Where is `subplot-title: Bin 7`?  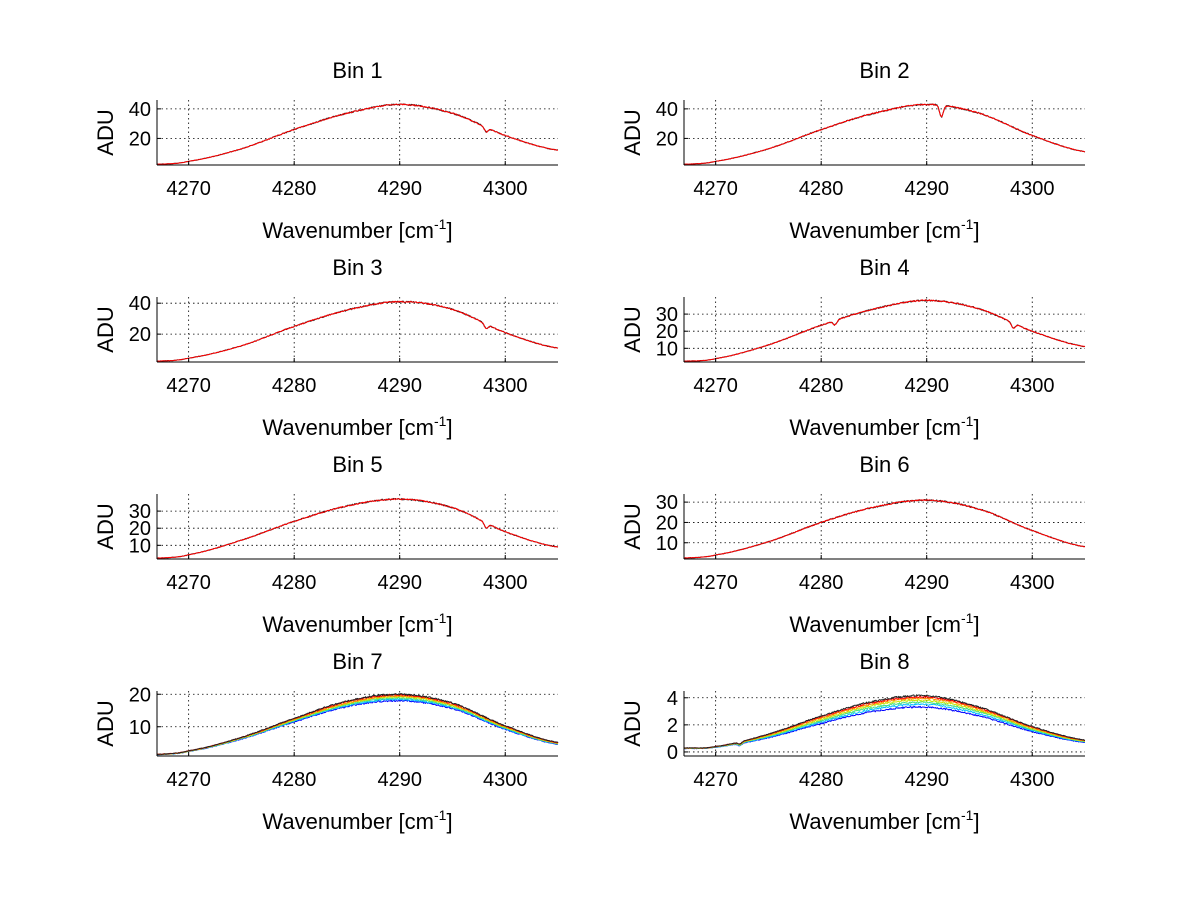
subplot-title: Bin 7 is located at coordinates (357, 661).